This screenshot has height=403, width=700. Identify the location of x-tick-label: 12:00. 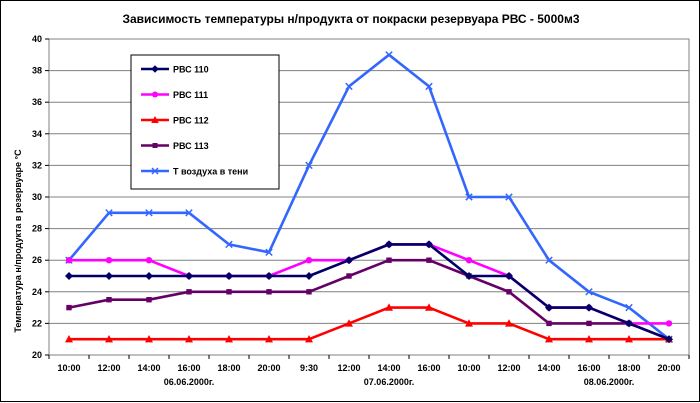
(108, 368).